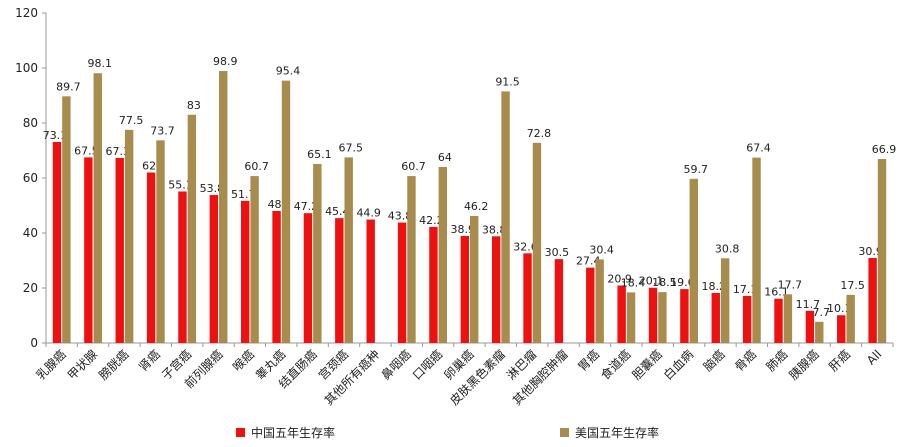 The height and width of the screenshot is (447, 900). What do you see at coordinates (243, 361) in the screenshot?
I see `x-category-label: 喉癌` at bounding box center [243, 361].